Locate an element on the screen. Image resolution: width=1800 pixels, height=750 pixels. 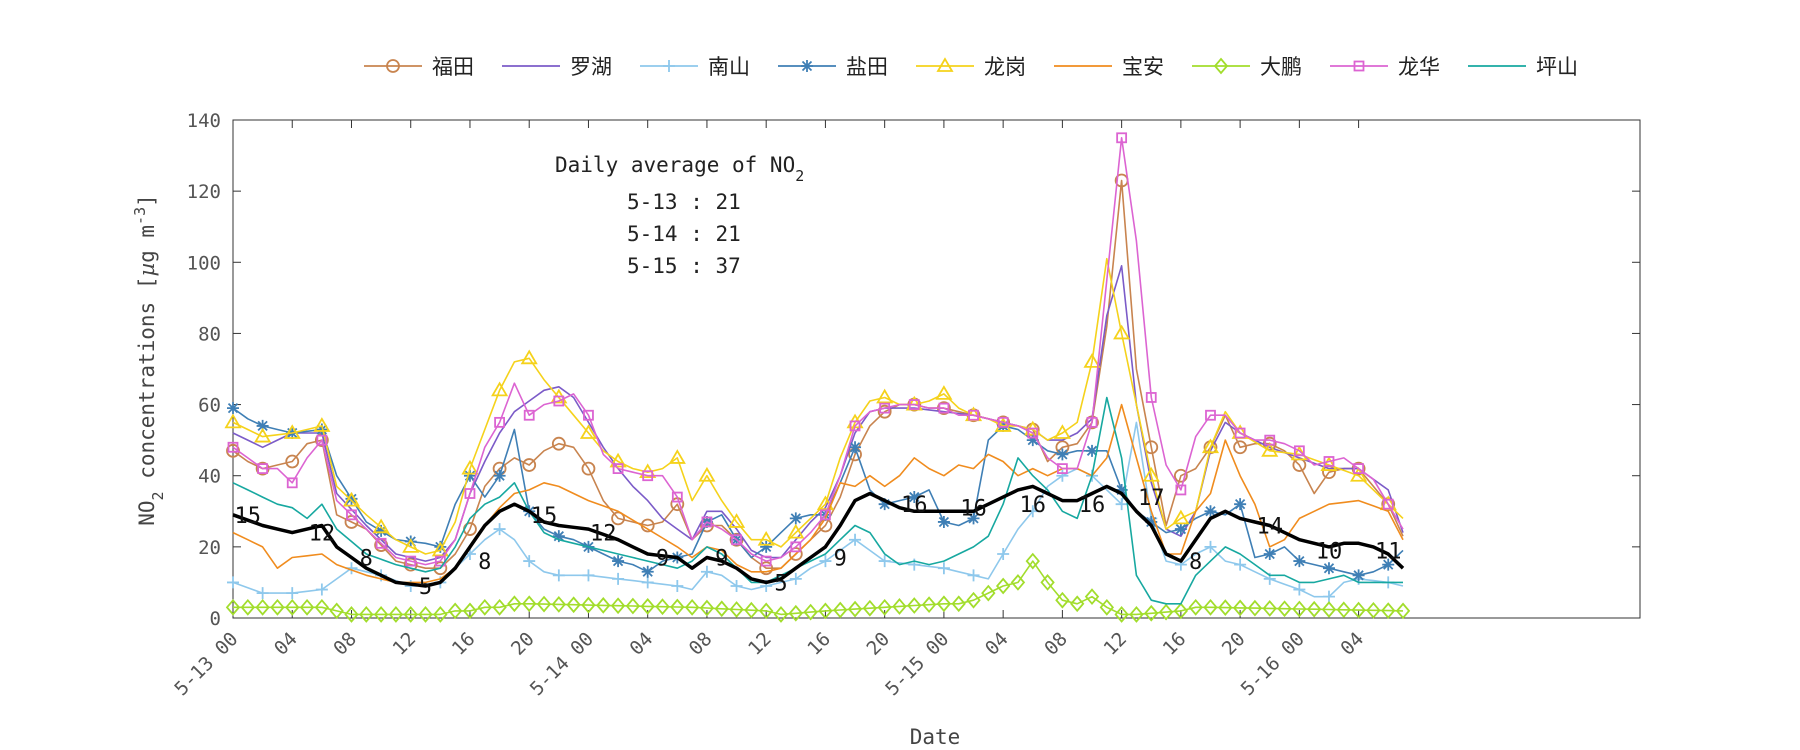
average-value-label: 14 is located at coordinates (1269, 527).